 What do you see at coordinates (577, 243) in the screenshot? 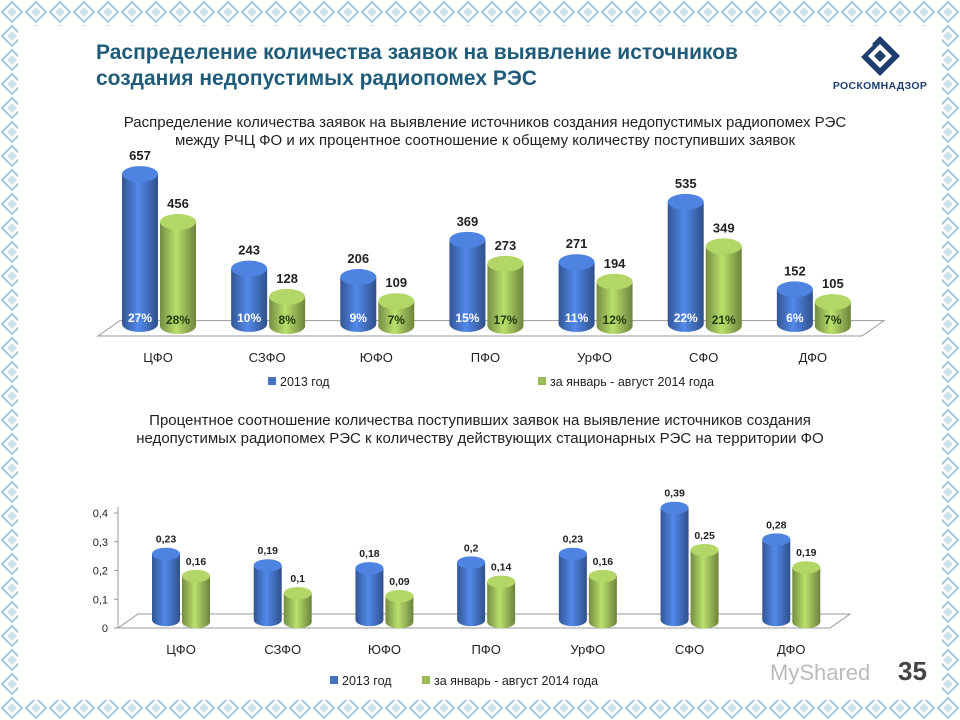
I see `chart1-value-label: 271` at bounding box center [577, 243].